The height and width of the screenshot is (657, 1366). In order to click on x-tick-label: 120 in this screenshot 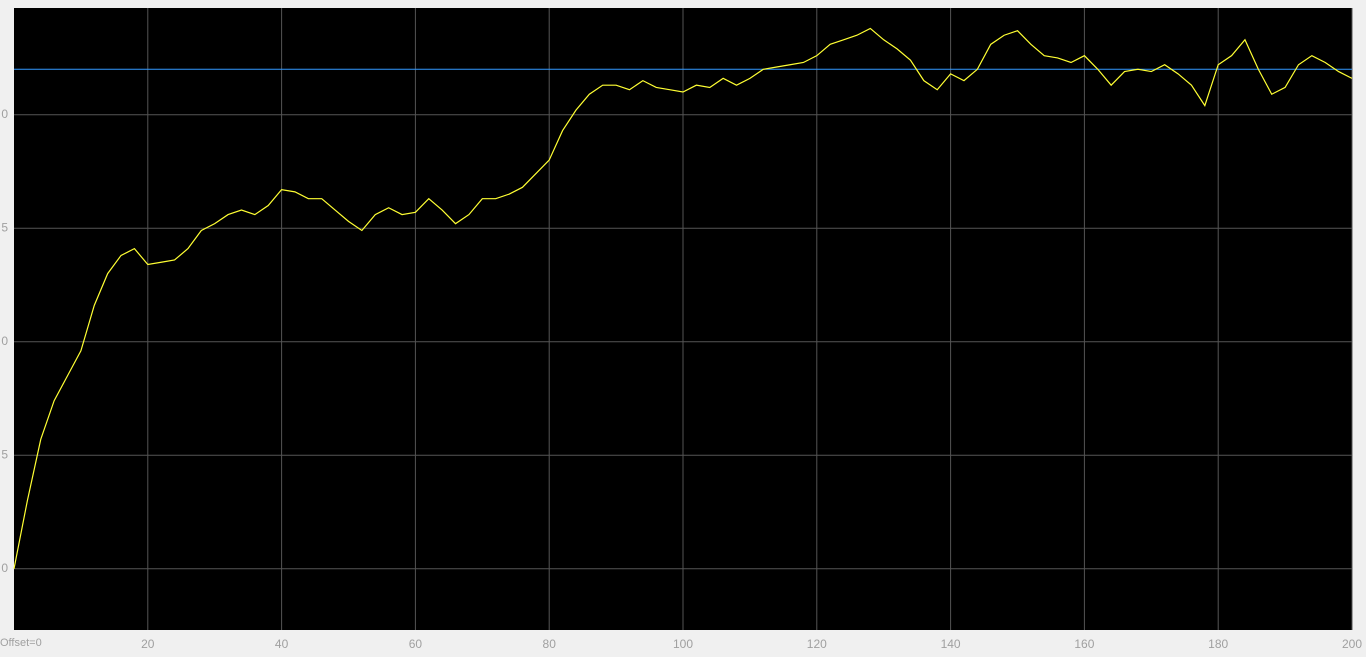, I will do `click(817, 644)`.